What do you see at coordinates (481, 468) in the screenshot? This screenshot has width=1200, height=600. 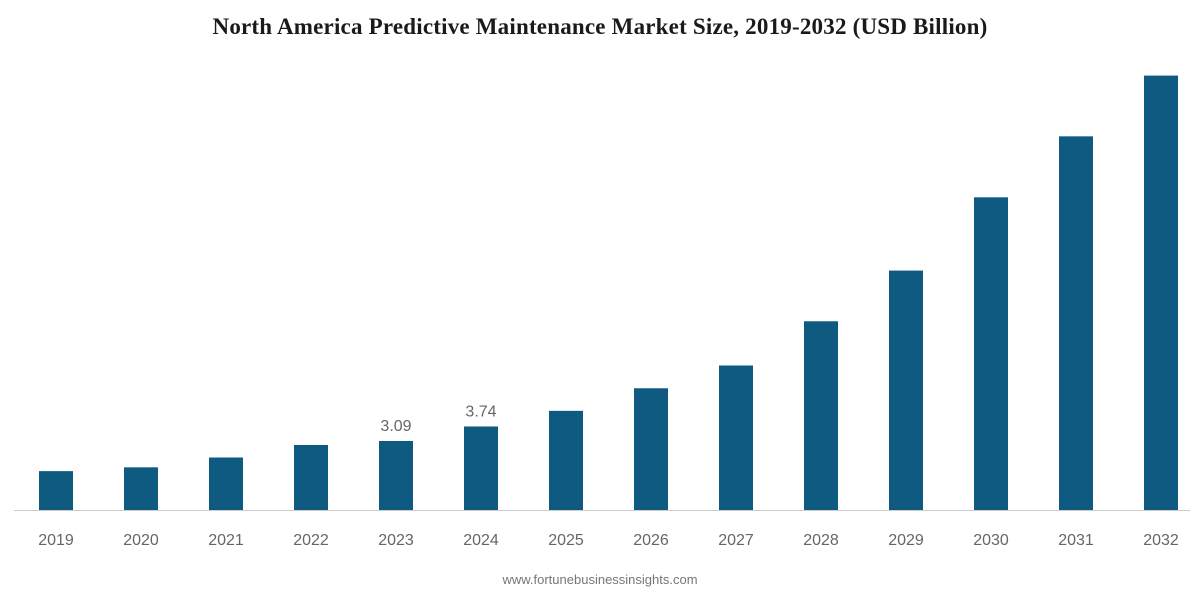 I see `bar-2024` at bounding box center [481, 468].